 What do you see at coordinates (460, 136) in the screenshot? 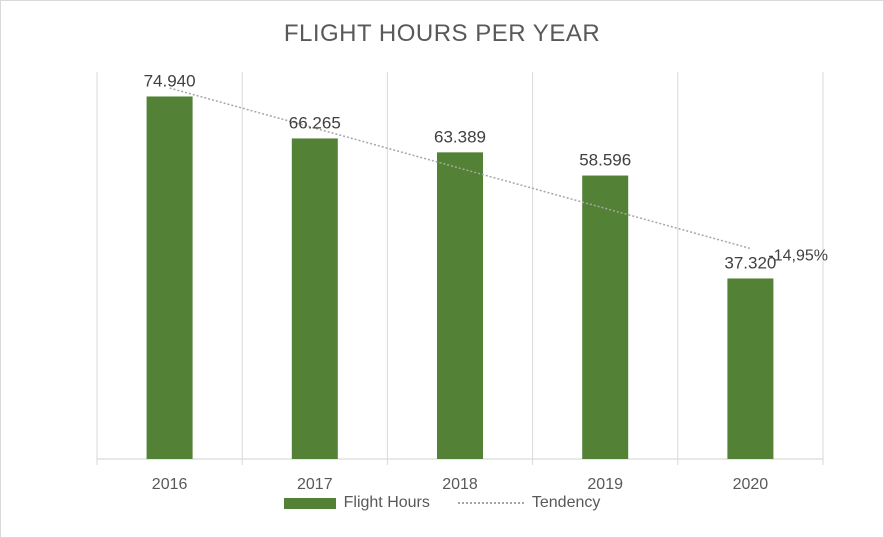
I see `data-label-2018: 63.389` at bounding box center [460, 136].